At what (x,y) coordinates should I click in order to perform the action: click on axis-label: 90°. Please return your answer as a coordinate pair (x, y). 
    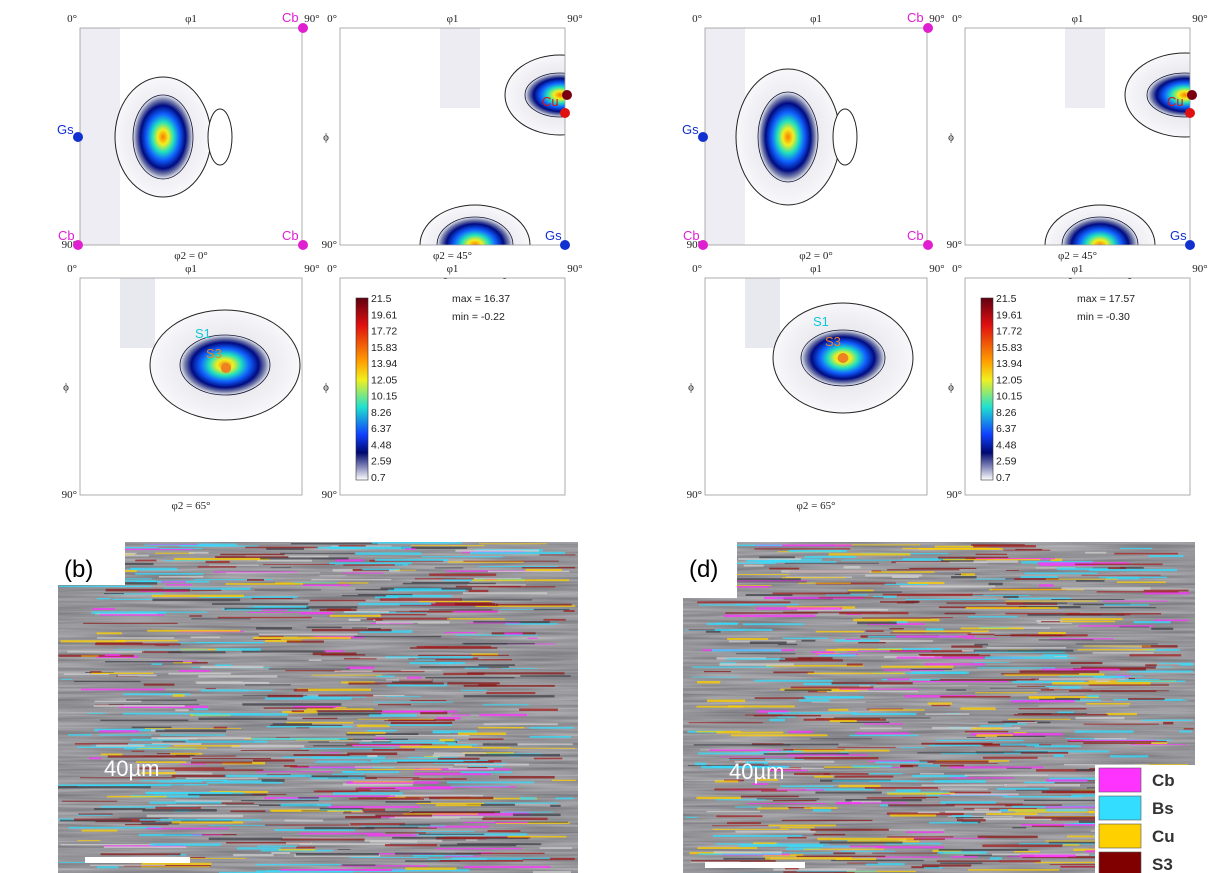
    Looking at the image, I should click on (954, 495).